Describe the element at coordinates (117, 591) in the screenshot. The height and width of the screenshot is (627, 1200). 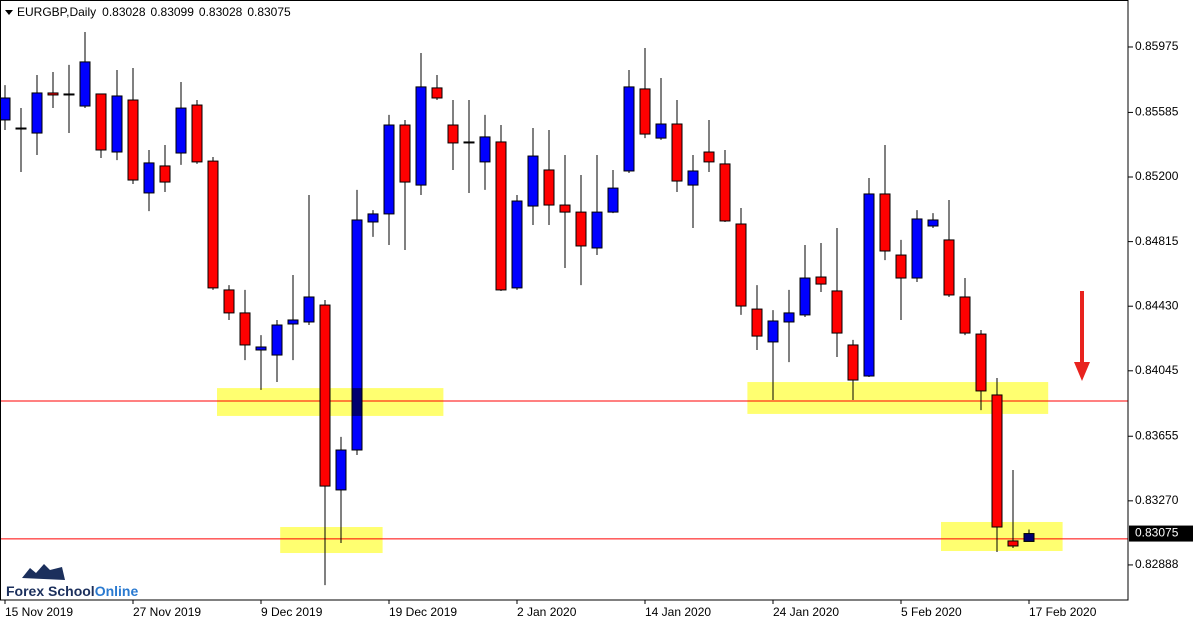
I see `logo-suffix: Online` at that location.